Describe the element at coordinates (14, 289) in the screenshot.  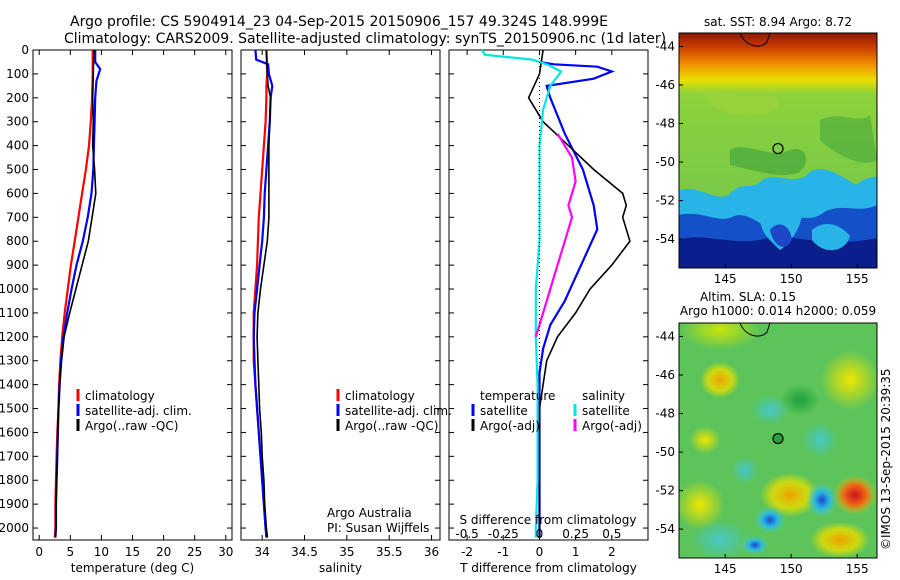
I see `depth-tick-label: 1000` at that location.